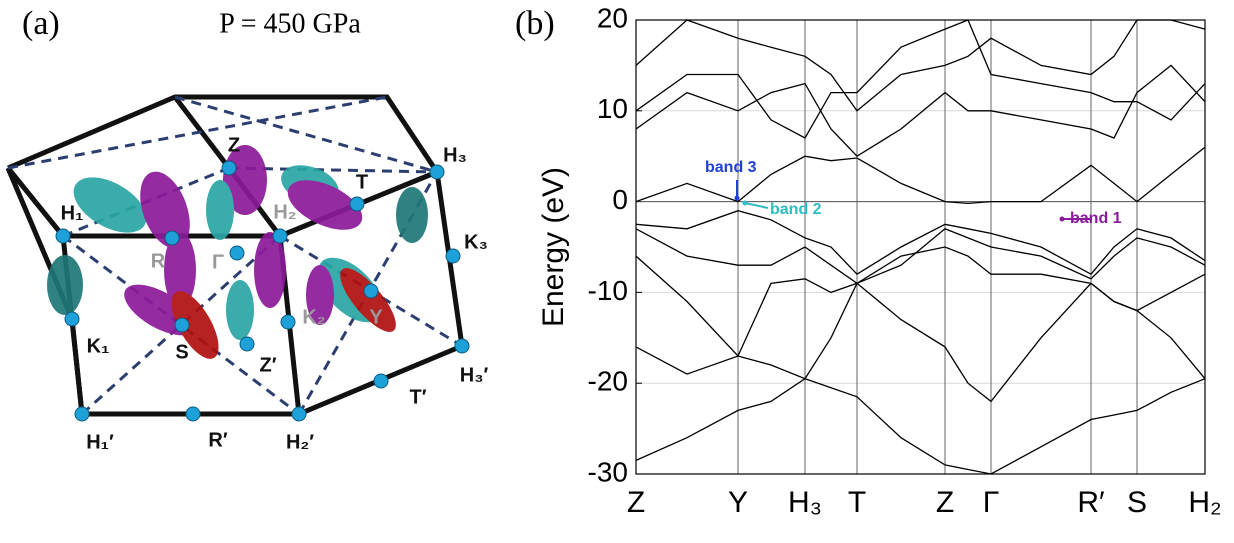 This screenshot has height=543, width=1234. Describe the element at coordinates (376, 317) in the screenshot. I see `bz-point-label: Y` at that location.